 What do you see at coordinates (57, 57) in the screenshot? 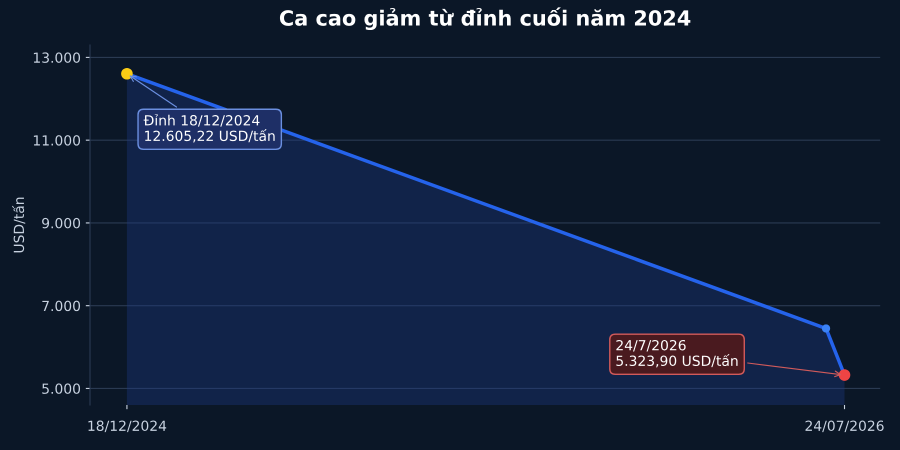
I see `y-tick-label: 13.000` at bounding box center [57, 57].